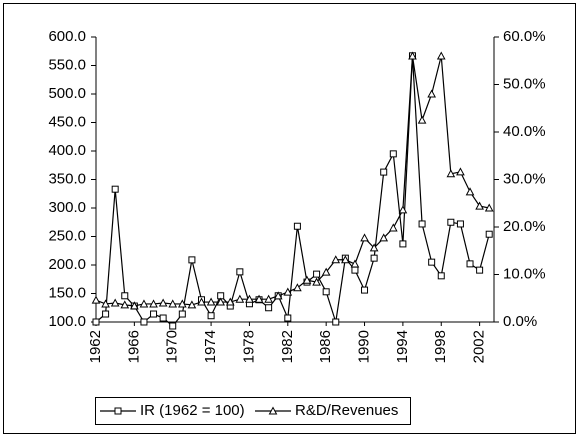 This screenshot has height=442, width=580. Describe the element at coordinates (524, 178) in the screenshot. I see `y2-tick-label: 30.0%` at that location.